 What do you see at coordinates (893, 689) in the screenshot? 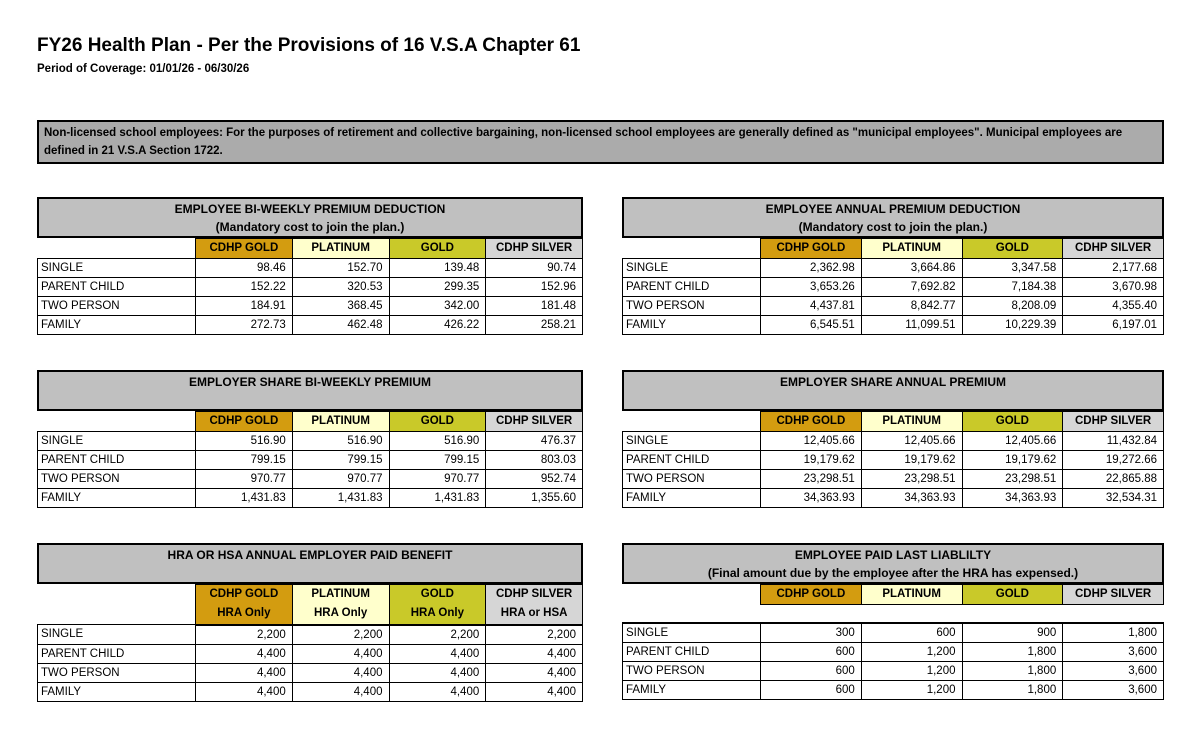
I see `table-row-family: FAMILY 600 1,200 1,800 3,600` at bounding box center [893, 689].